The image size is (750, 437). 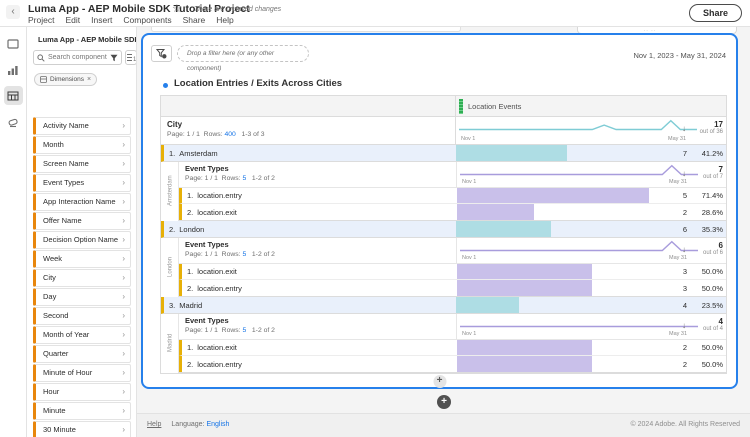 What do you see at coordinates (172, 229) in the screenshot?
I see `row-index: 2.` at bounding box center [172, 229].